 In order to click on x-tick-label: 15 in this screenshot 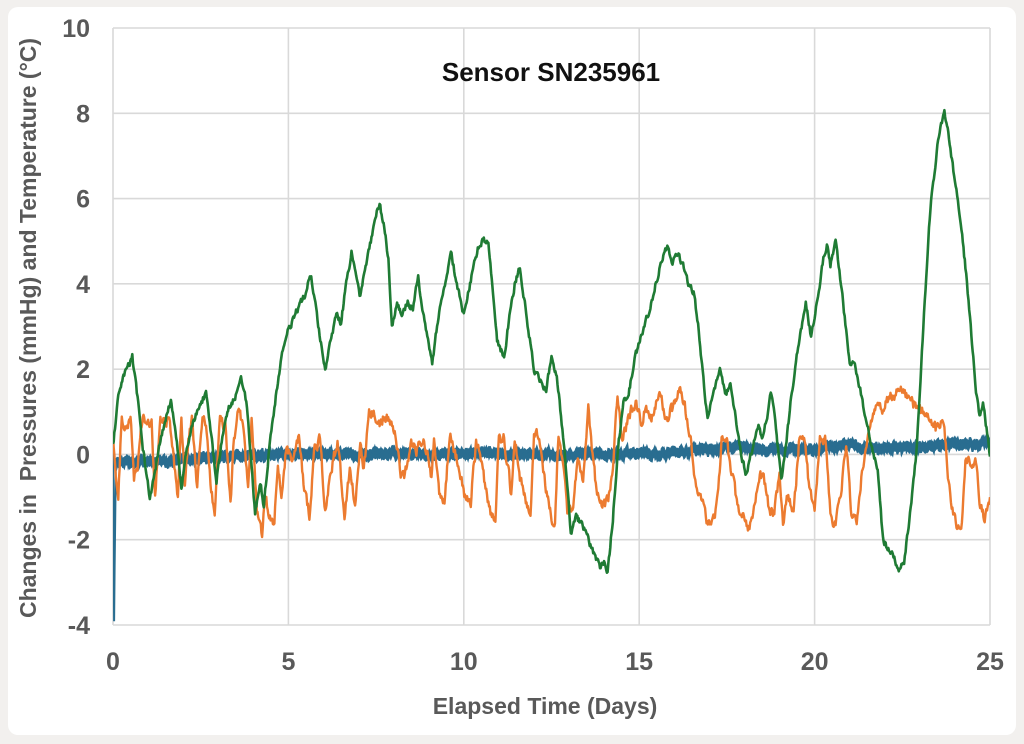, I will do `click(639, 662)`.